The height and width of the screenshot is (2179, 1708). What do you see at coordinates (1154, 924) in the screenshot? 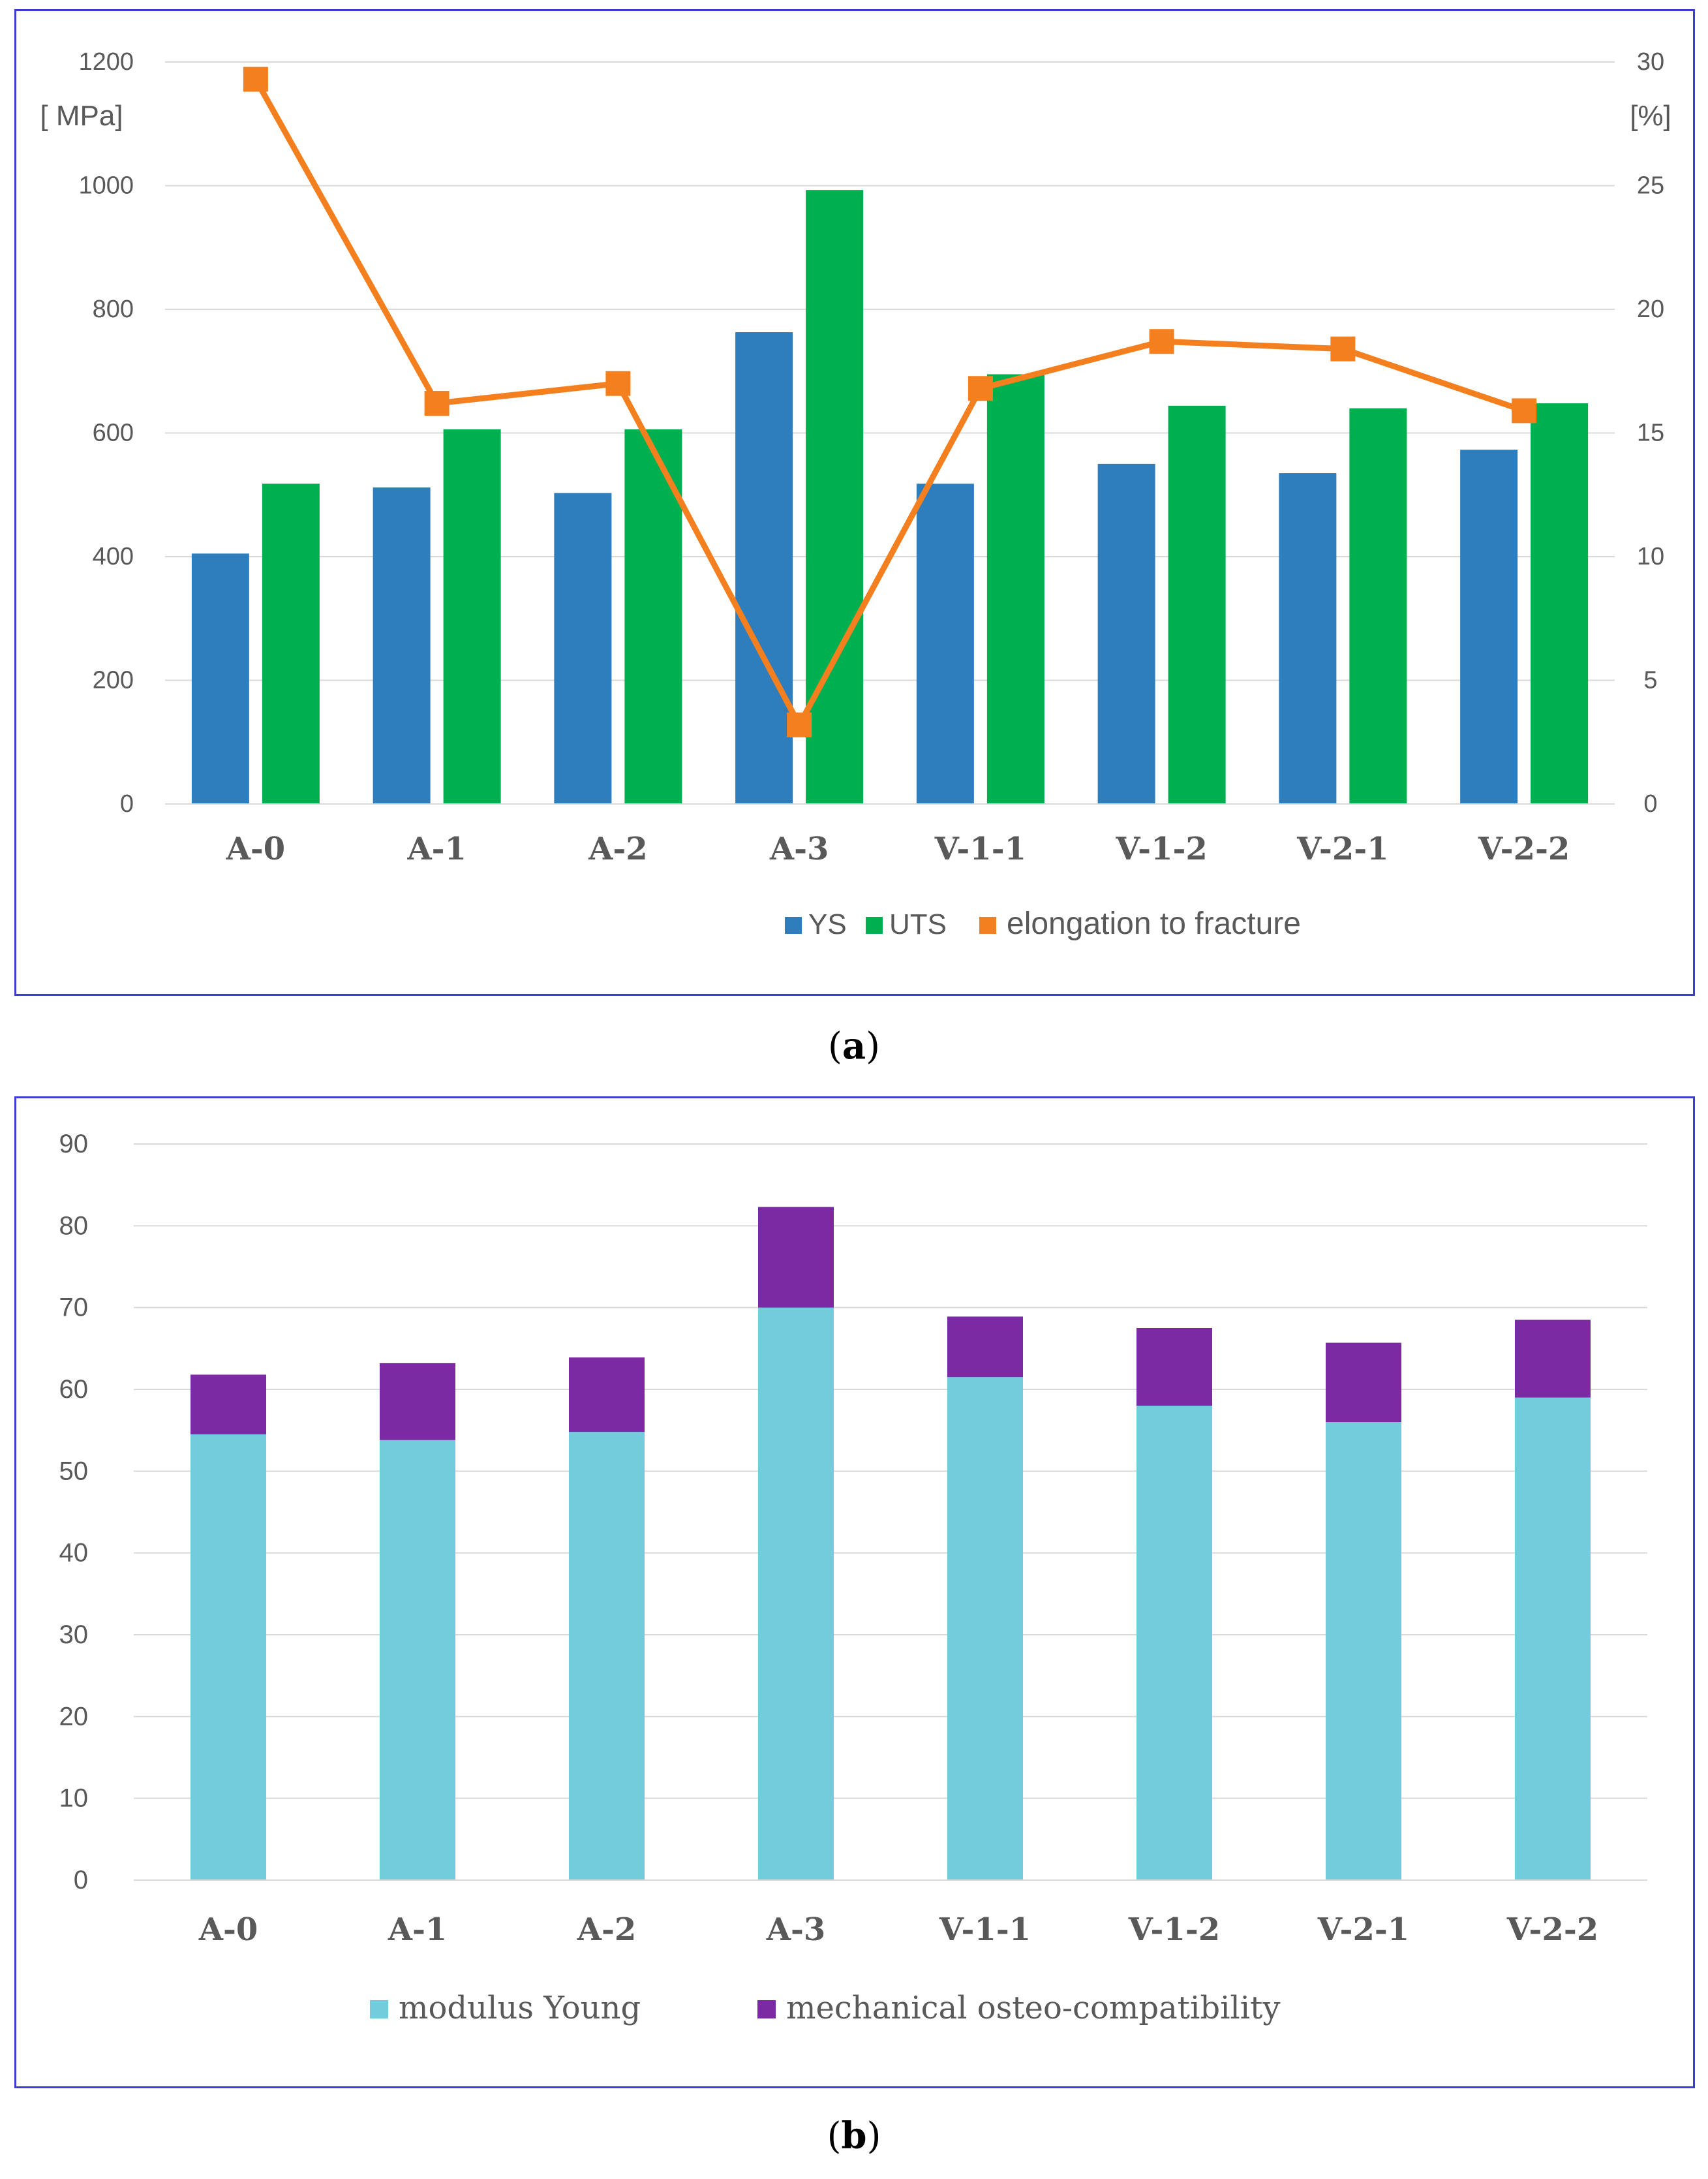
I see `legend-elongation-label: elongation to fracture` at bounding box center [1154, 924].